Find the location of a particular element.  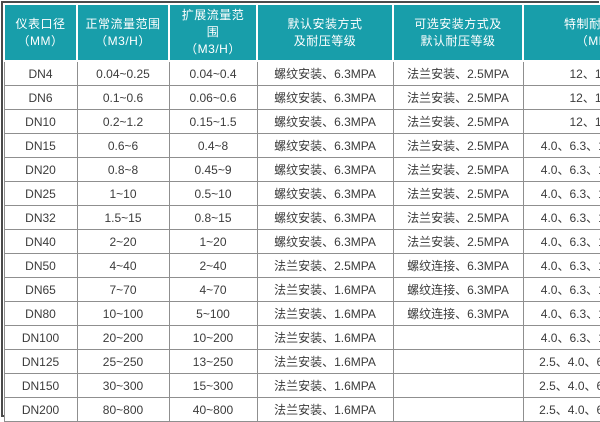

table-cell: DN65 is located at coordinates (40, 289).